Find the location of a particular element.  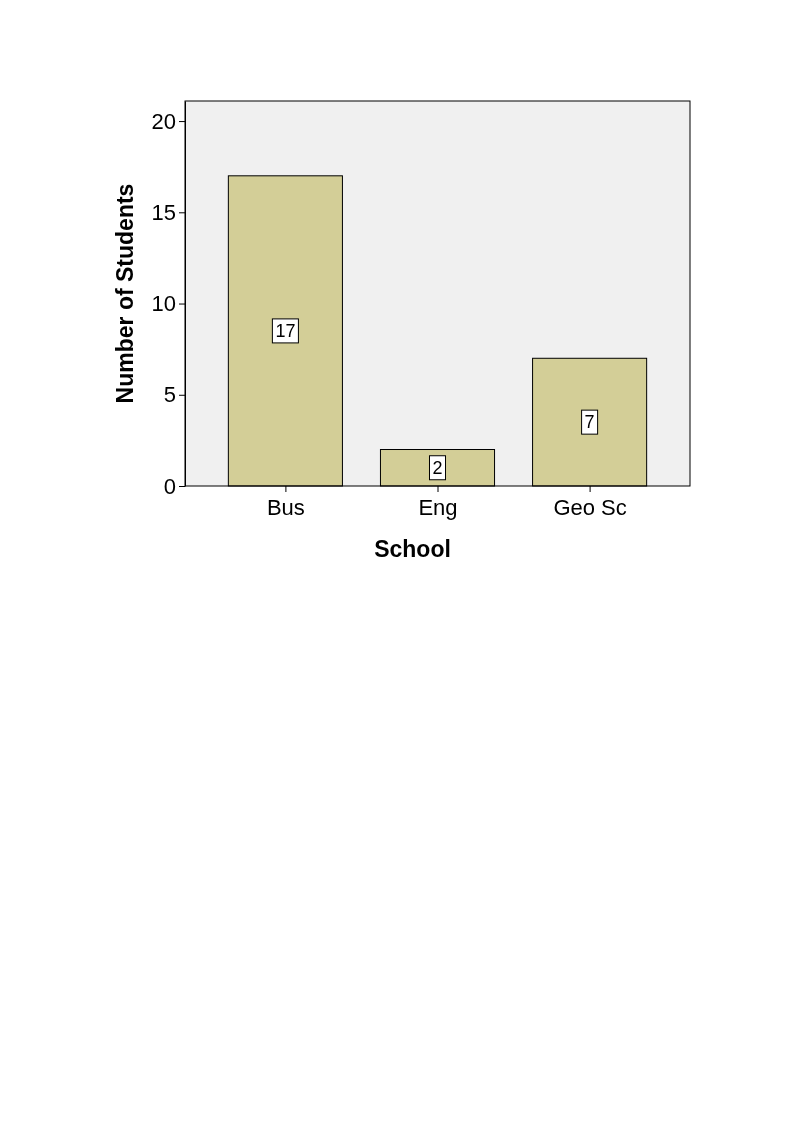

x-tick-label: Eng is located at coordinates (438, 507).